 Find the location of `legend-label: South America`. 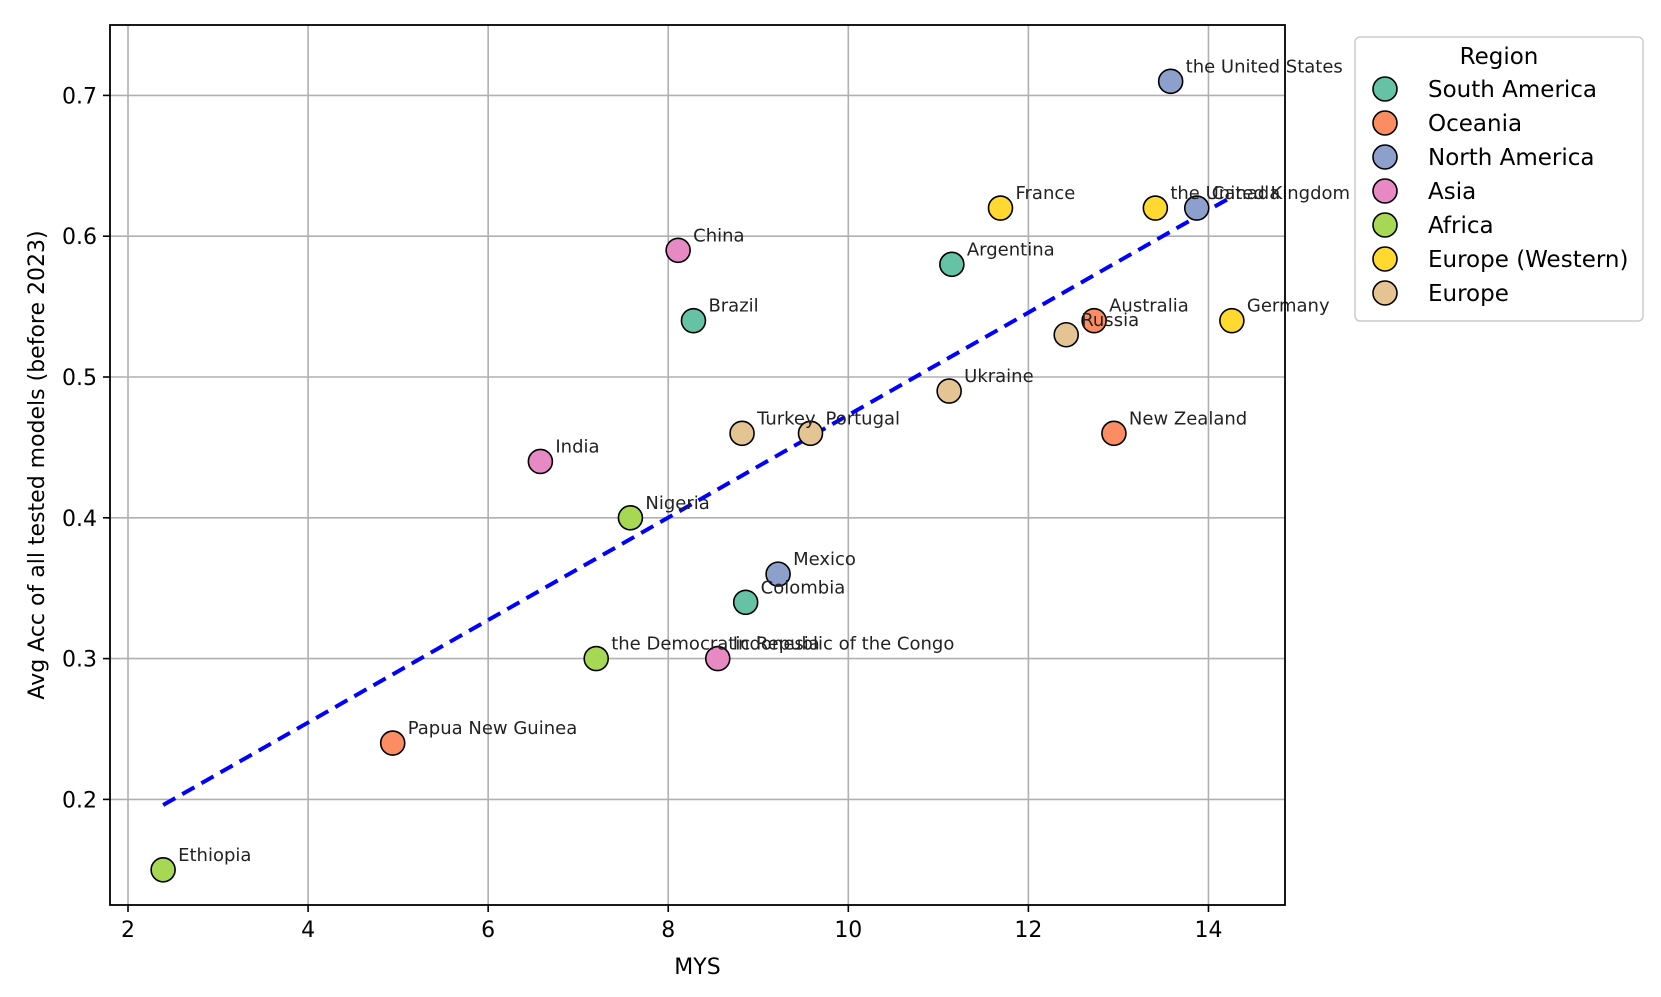

legend-label: South America is located at coordinates (1512, 90).